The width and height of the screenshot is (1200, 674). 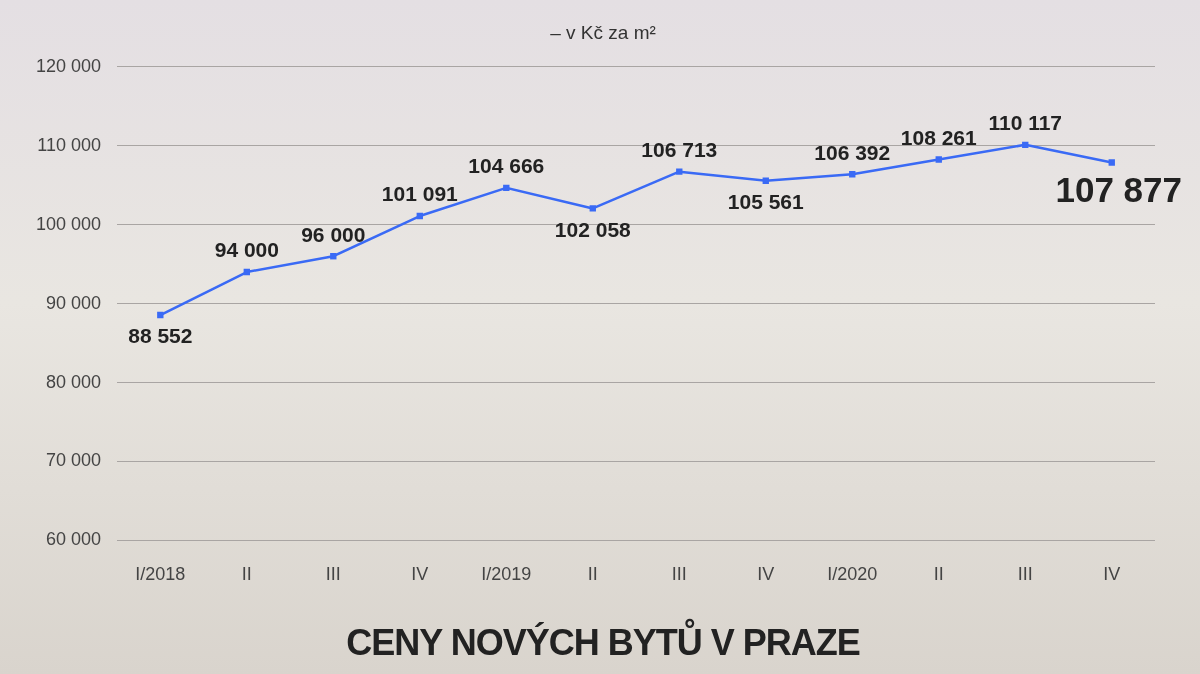 I want to click on x-tick-label: I/2019, so click(x=506, y=574).